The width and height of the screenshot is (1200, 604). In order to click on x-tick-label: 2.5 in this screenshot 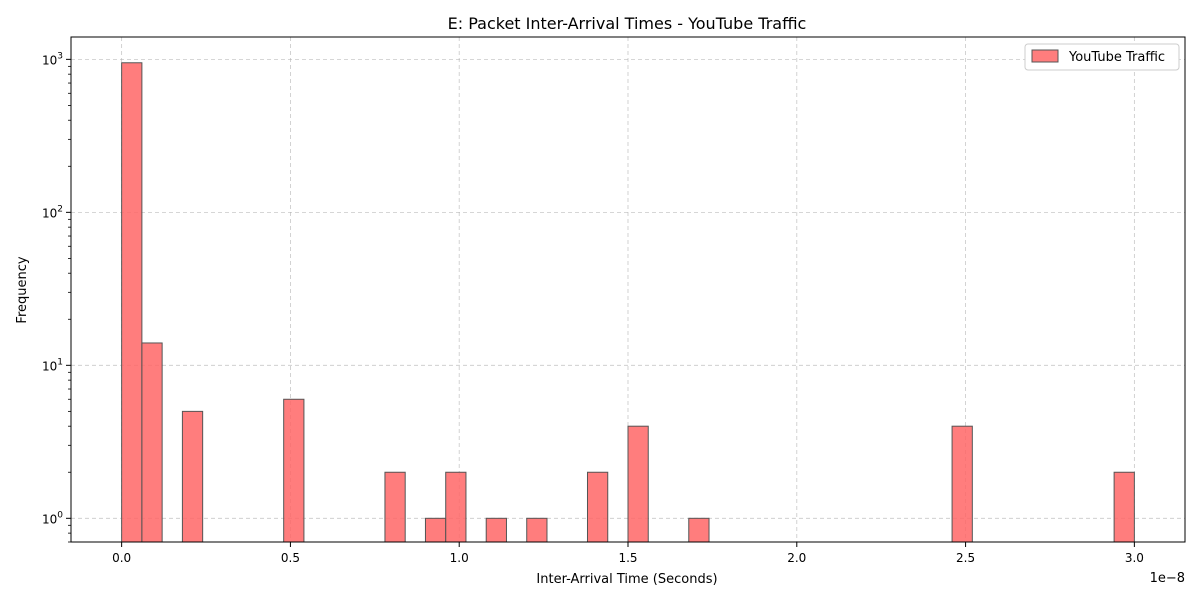, I will do `click(965, 558)`.